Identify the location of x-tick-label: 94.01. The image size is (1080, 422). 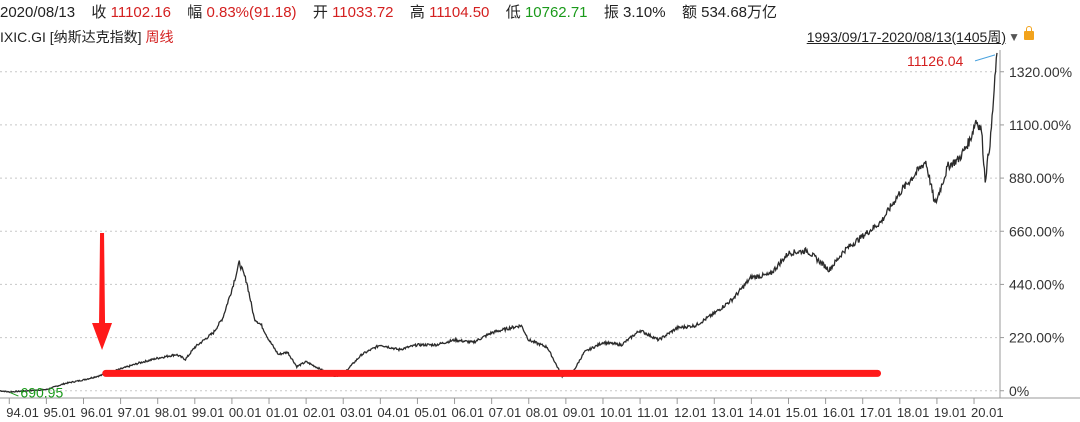
(22, 412).